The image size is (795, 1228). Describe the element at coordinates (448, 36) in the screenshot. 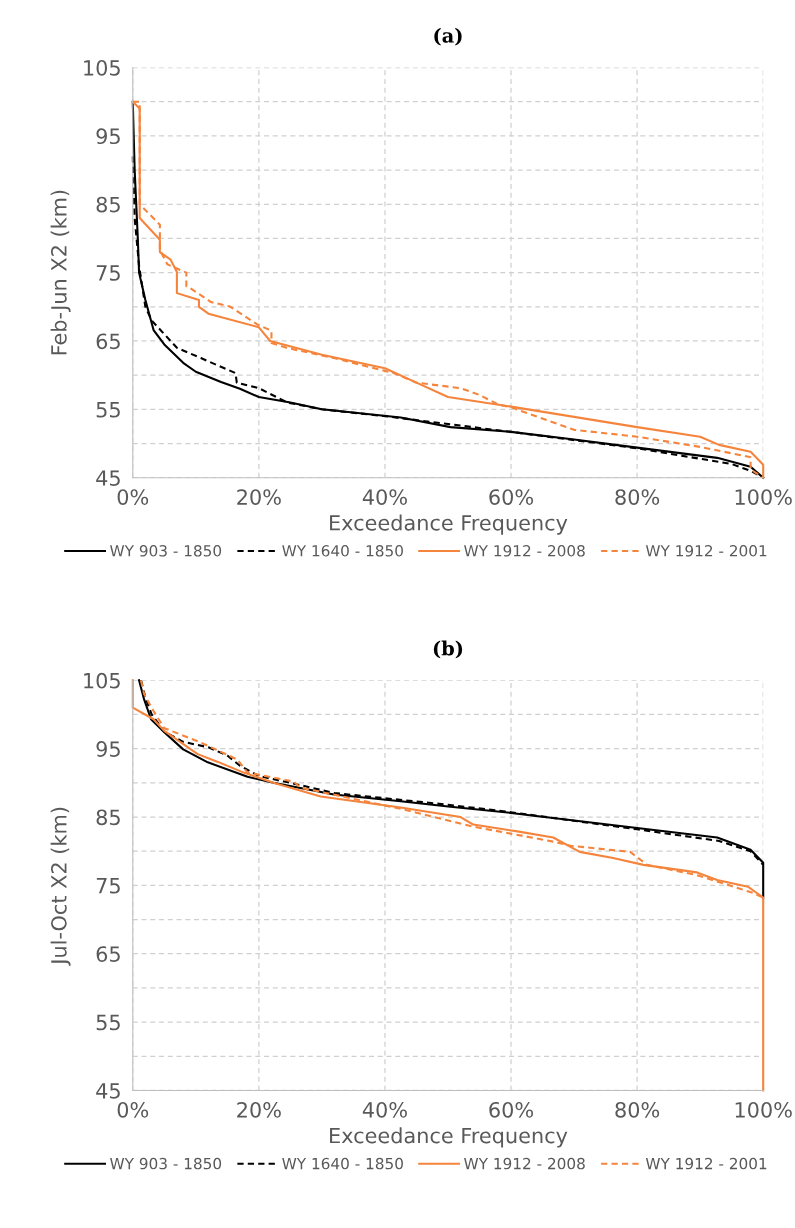

I see `chart-title: (a)` at that location.